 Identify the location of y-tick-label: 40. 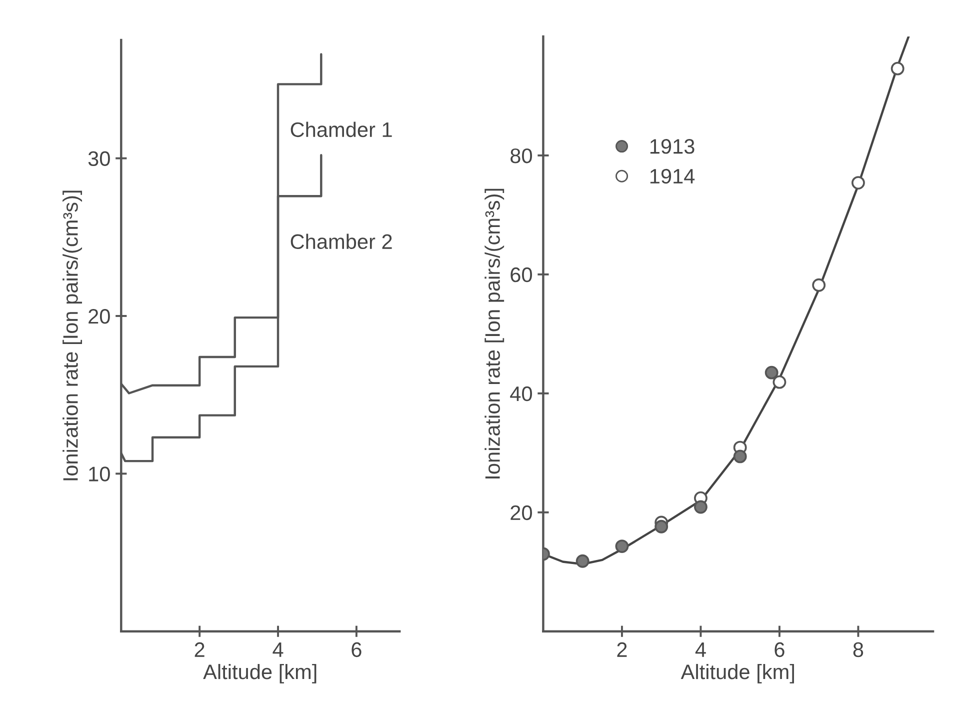
(521, 394).